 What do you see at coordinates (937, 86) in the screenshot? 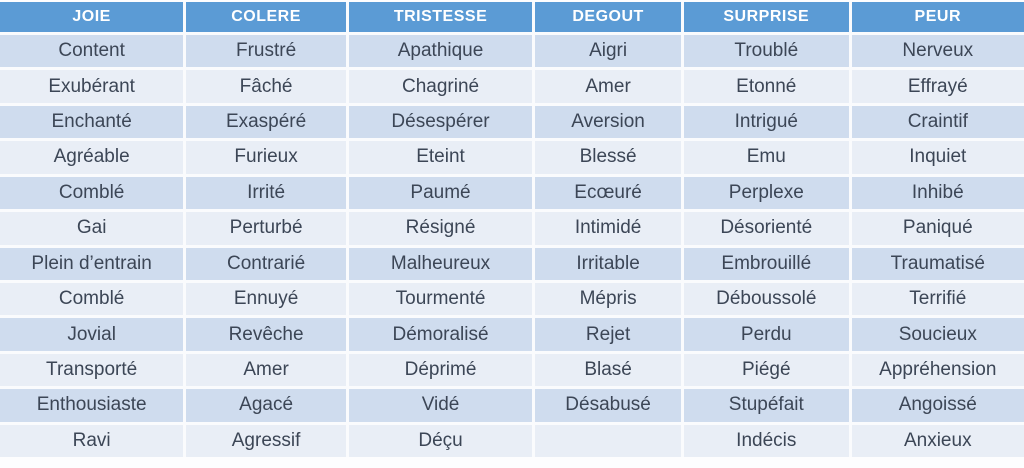
I see `emotion-cell: Effrayé` at bounding box center [937, 86].